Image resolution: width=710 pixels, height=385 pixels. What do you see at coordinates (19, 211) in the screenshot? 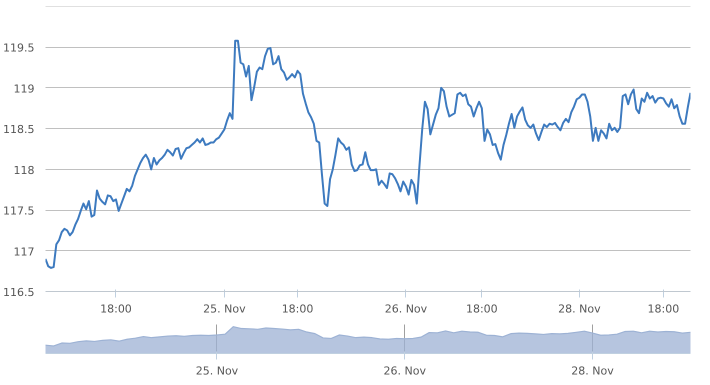
I see `y-tick-label: 117.5` at bounding box center [19, 211].